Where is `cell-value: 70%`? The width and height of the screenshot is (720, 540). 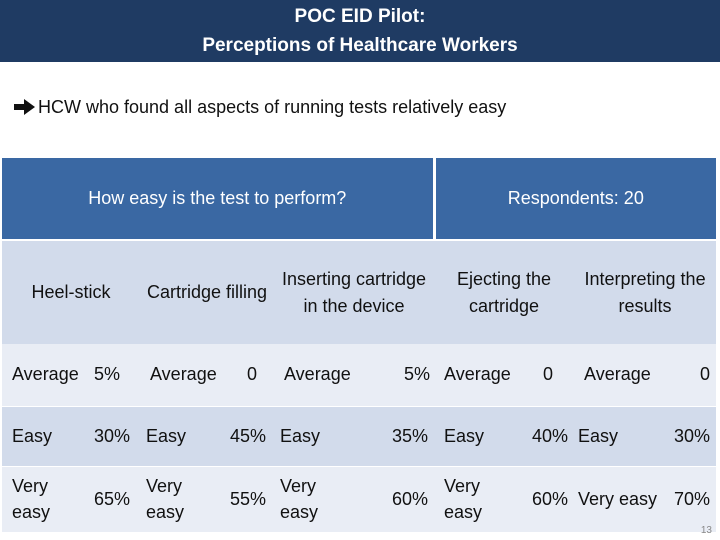
cell-value: 70% is located at coordinates (691, 498).